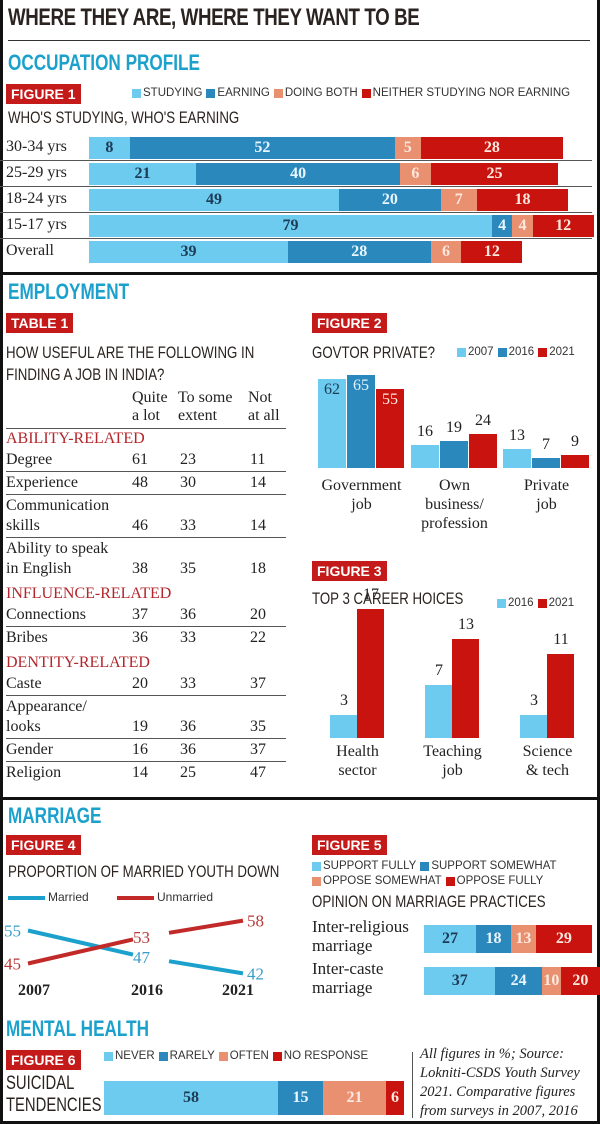 The width and height of the screenshot is (600, 1124). Describe the element at coordinates (300, 798) in the screenshot. I see `section-divider` at that location.